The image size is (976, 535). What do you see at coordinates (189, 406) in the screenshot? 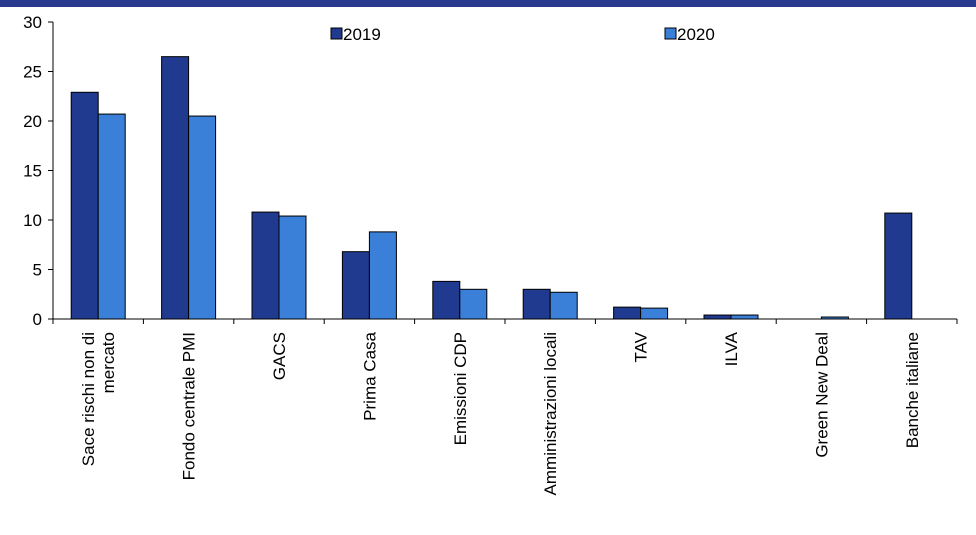
I see `x-tick-label: Fondo centrale PMI` at bounding box center [189, 406].